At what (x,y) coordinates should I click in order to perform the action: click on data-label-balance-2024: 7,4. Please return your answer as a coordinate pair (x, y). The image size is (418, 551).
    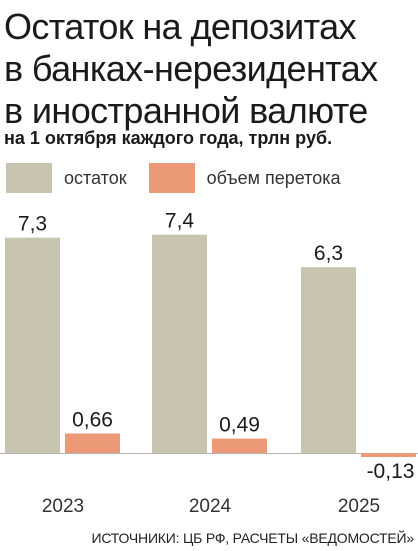
    Looking at the image, I should click on (180, 221).